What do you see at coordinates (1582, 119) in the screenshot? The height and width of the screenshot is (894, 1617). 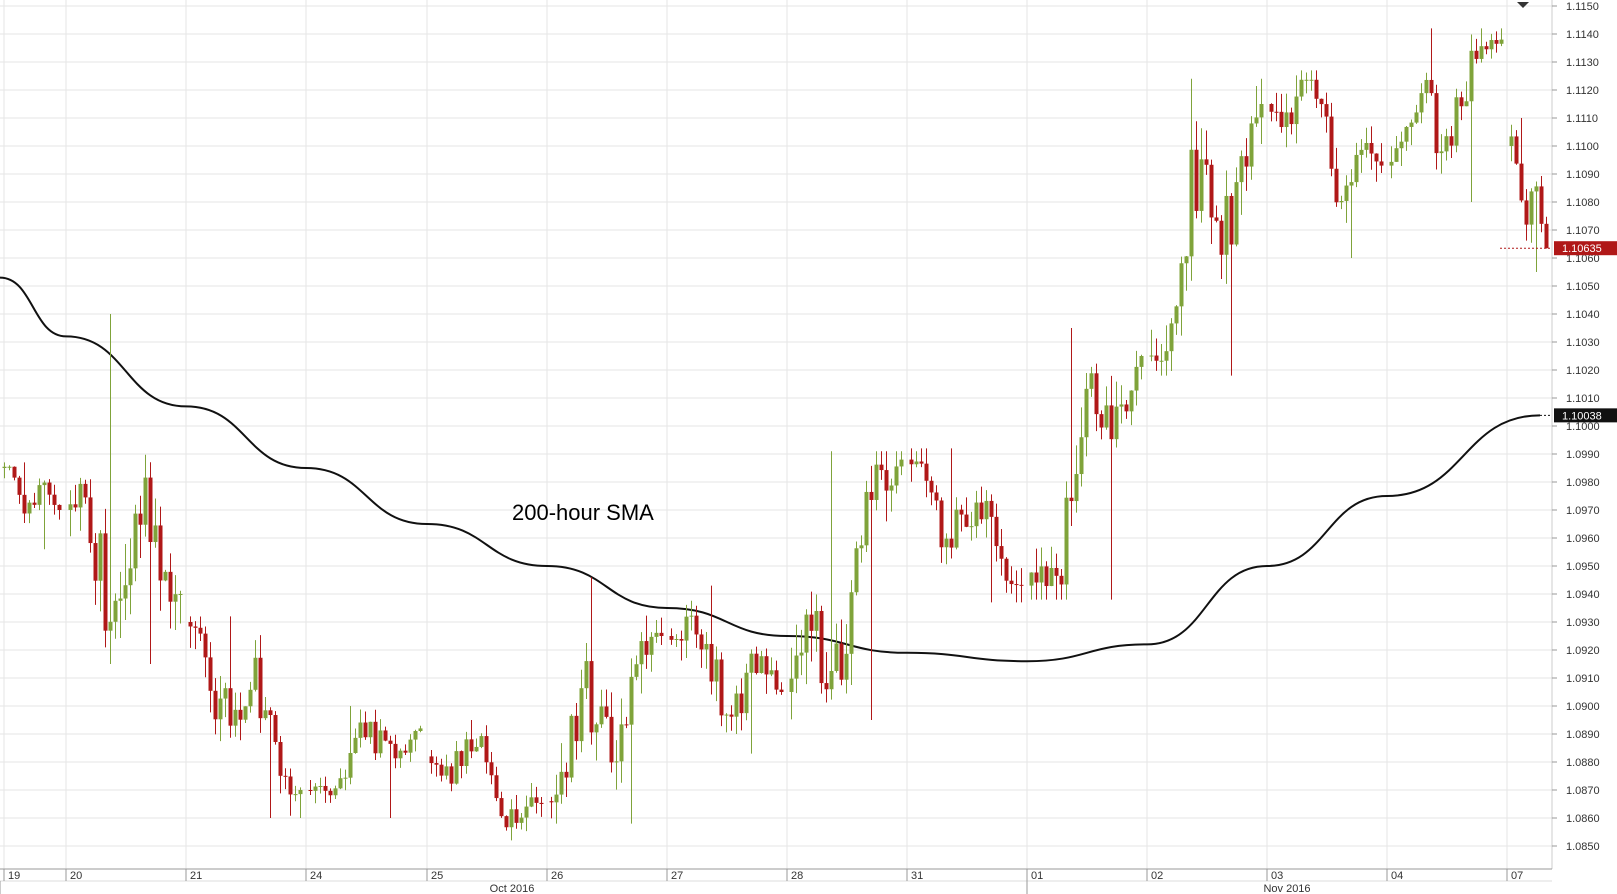 I see `y-tick-label: 1.1110` at bounding box center [1582, 119].